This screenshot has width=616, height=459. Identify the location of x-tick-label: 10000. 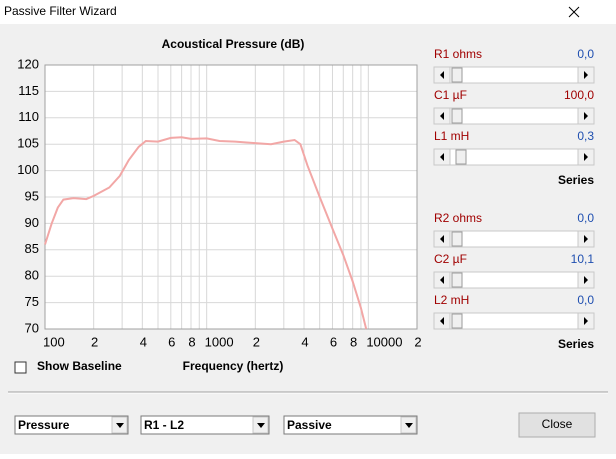
(384, 341).